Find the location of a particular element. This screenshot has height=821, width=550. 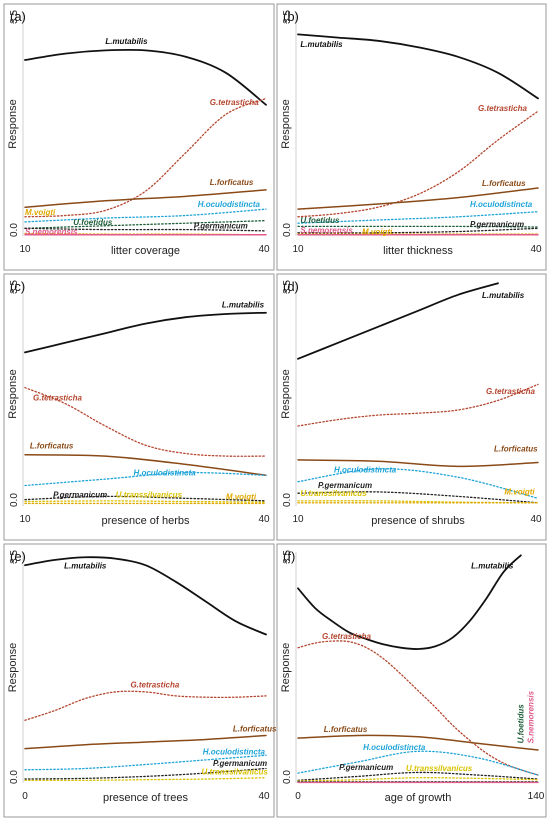

panel-tag: (e) is located at coordinates (18, 556).